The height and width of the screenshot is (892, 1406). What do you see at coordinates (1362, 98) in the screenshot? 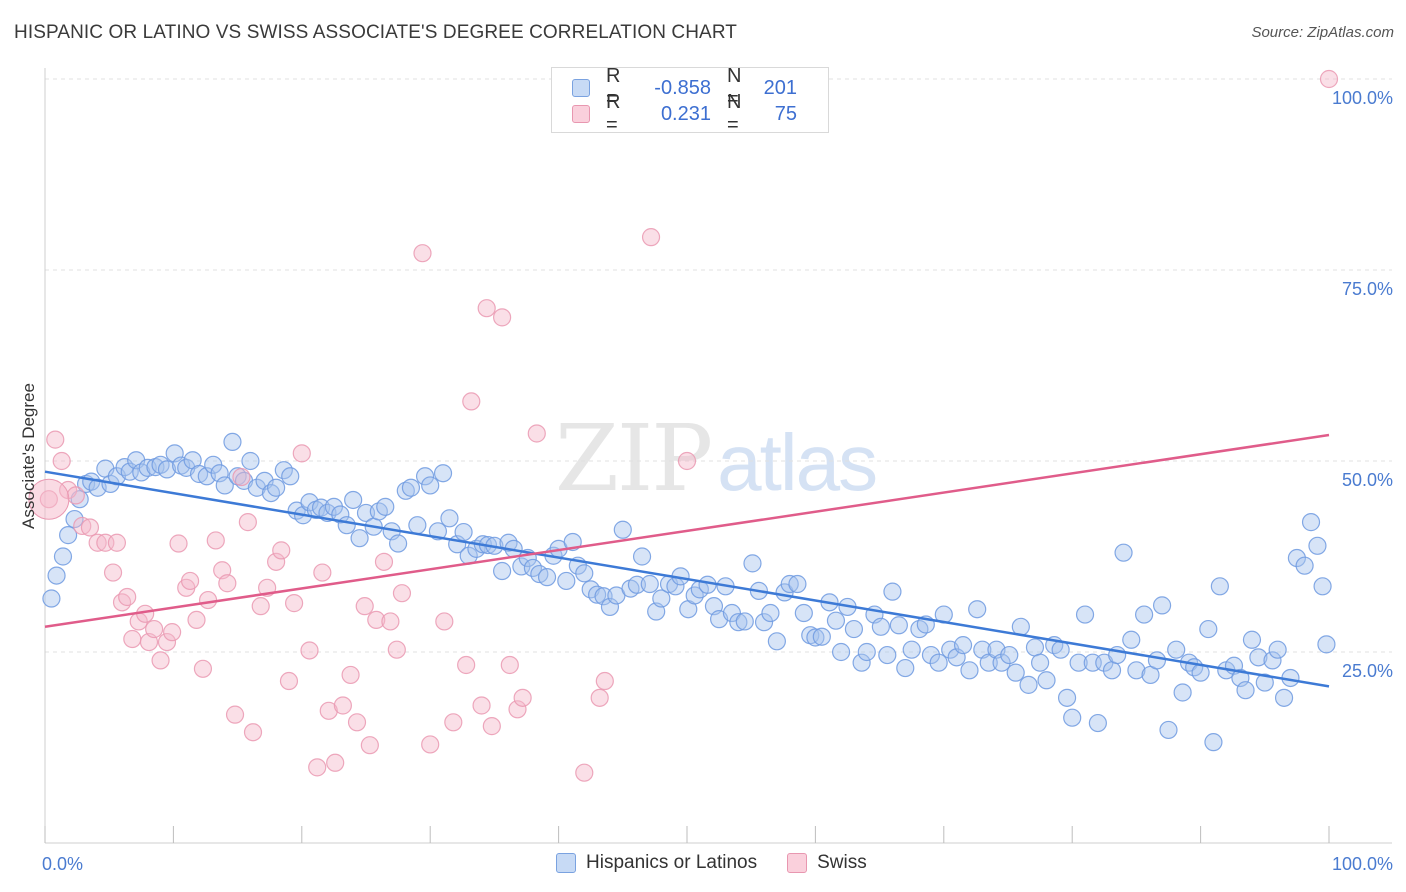
I see `y-tick-label: 100.0%` at bounding box center [1362, 98].